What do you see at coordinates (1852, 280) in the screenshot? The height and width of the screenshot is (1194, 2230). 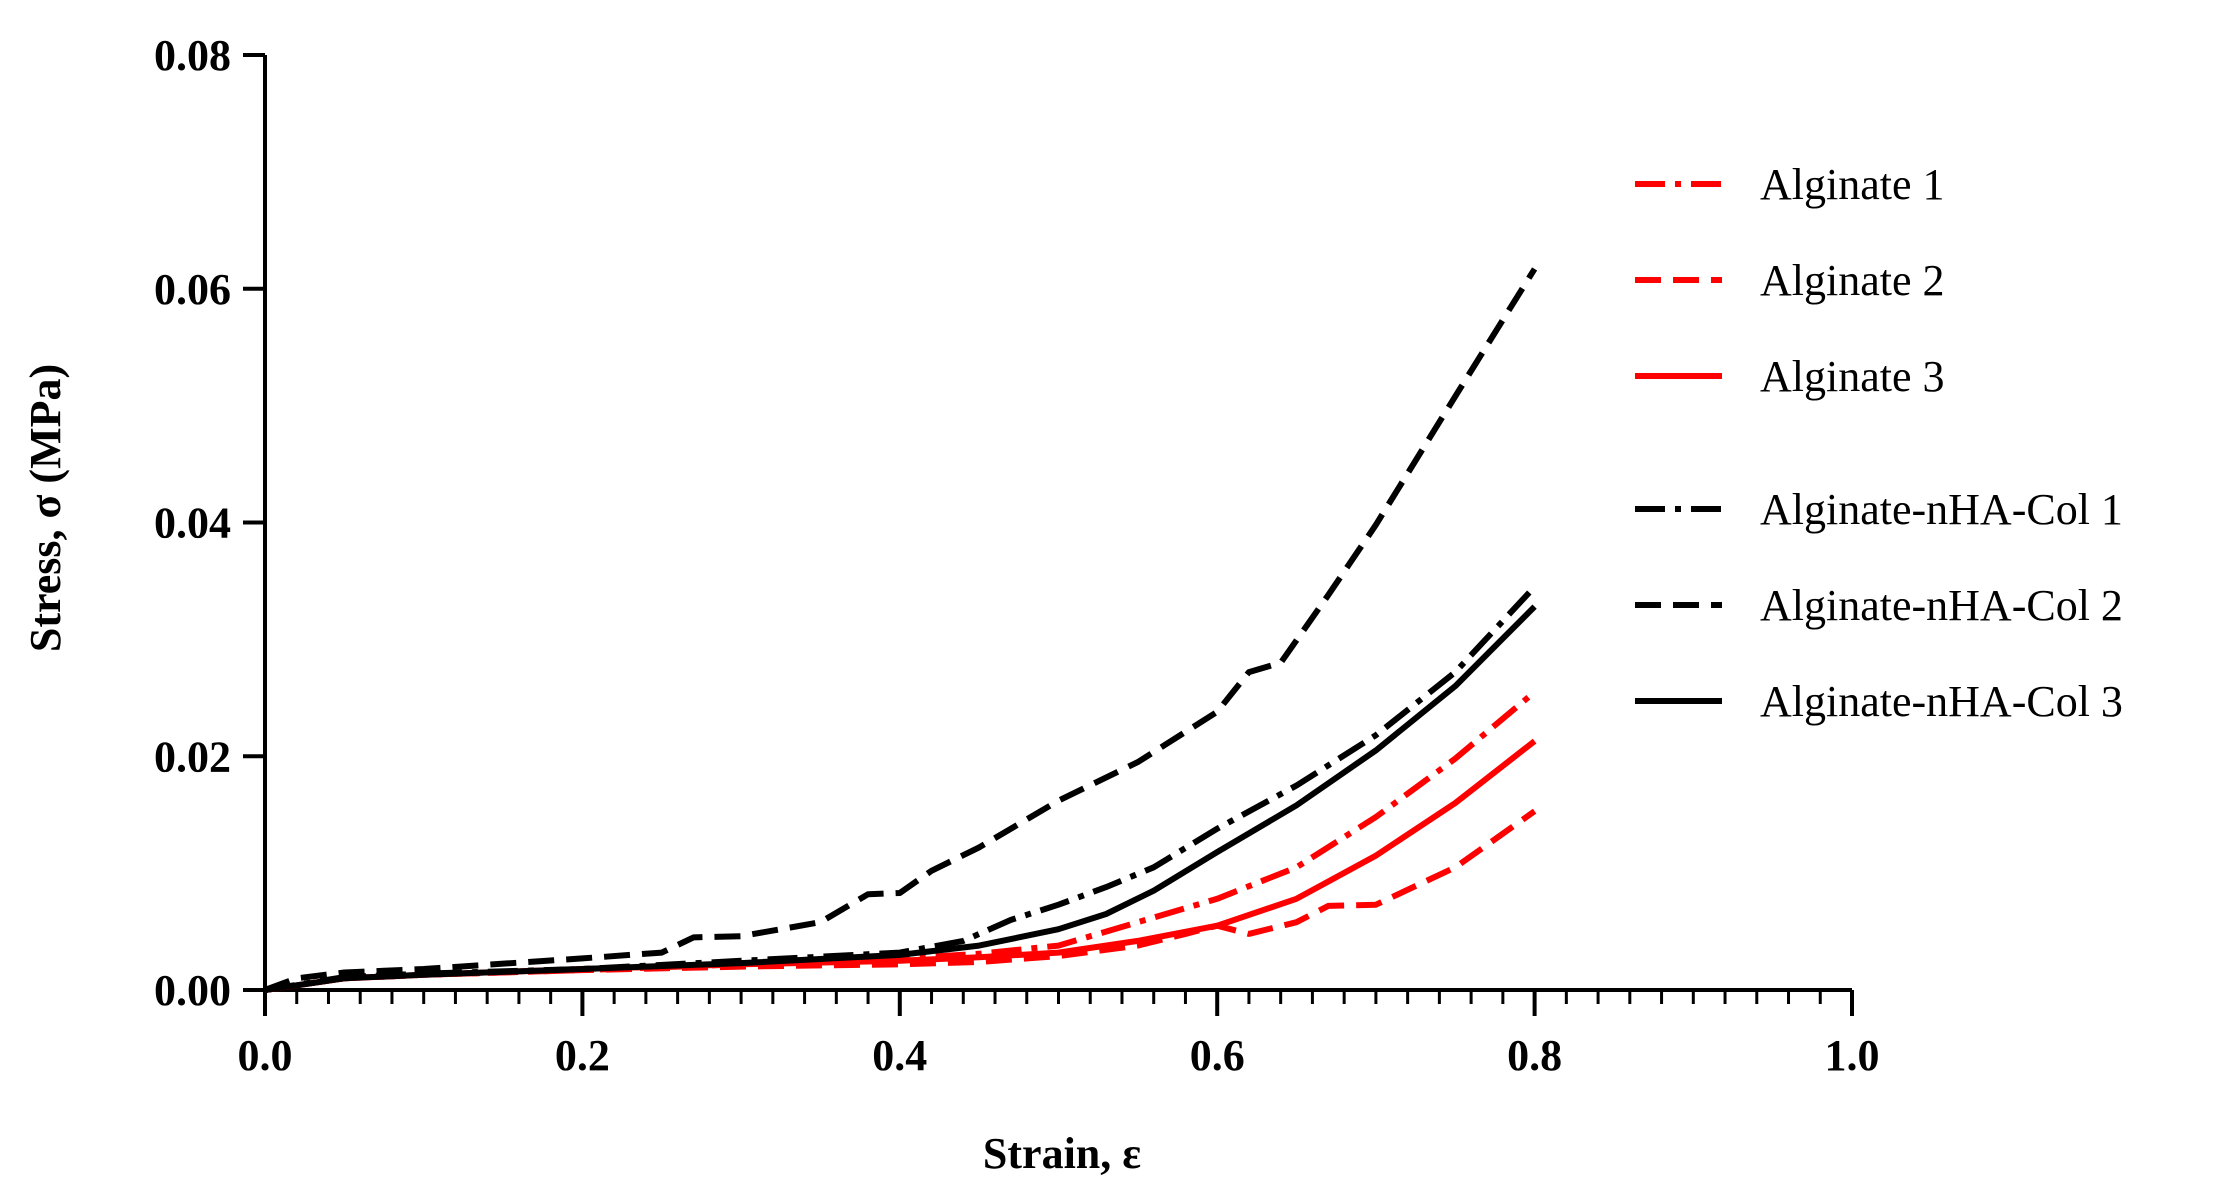 I see `legend-label-2: Alginate 2` at bounding box center [1852, 280].